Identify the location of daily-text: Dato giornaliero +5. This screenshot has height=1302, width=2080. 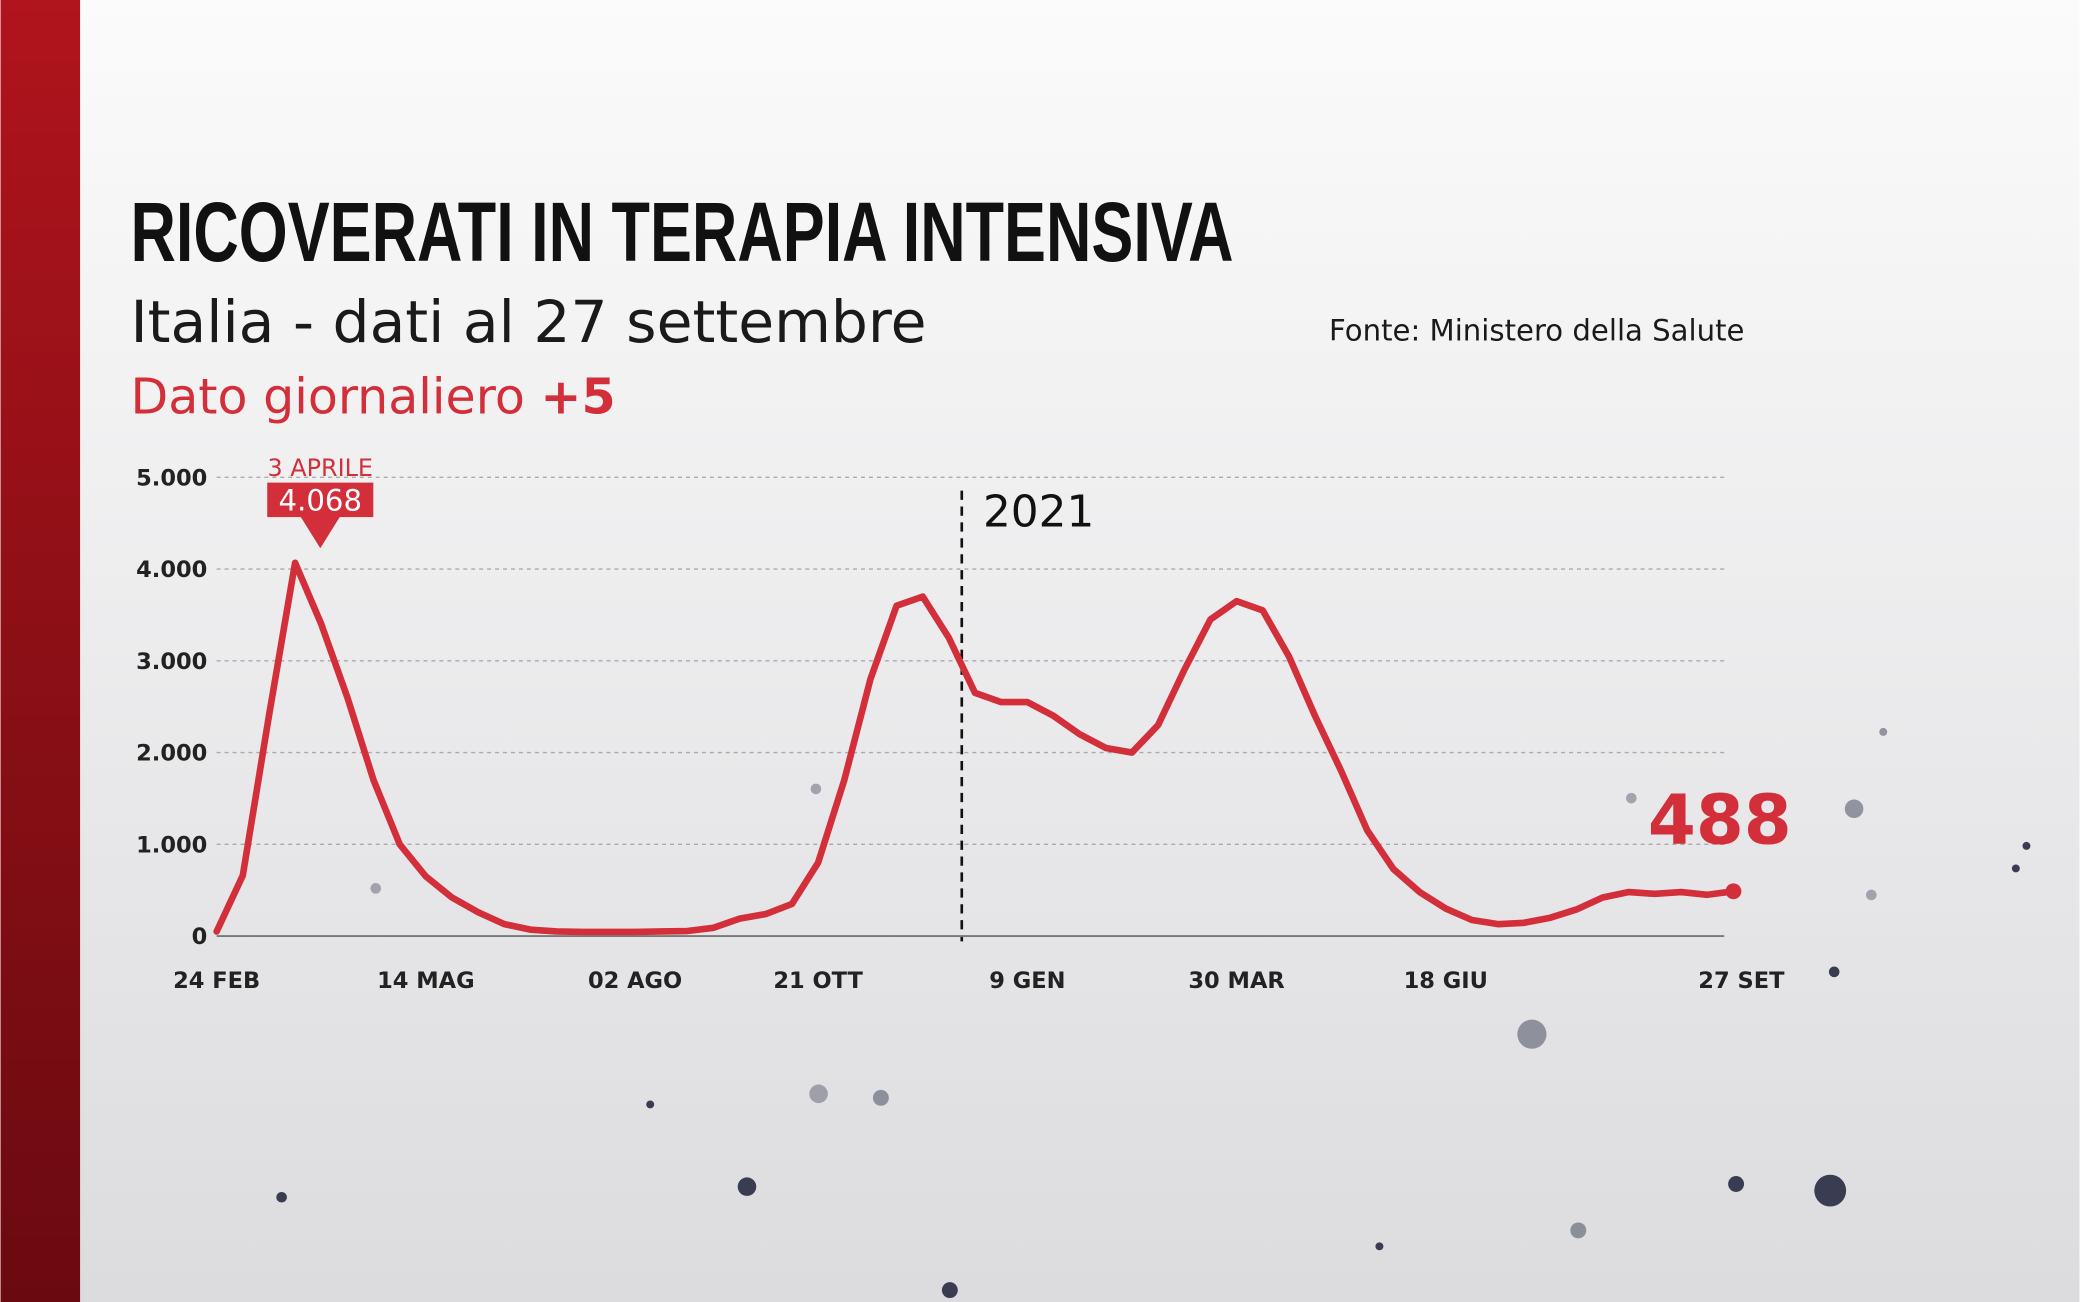
(372, 397).